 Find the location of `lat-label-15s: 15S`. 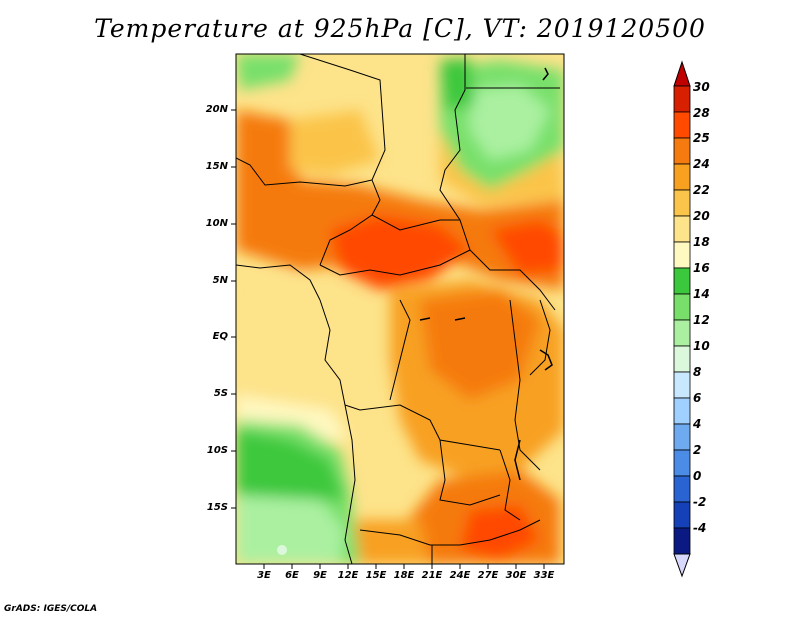

lat-label-15s: 15S is located at coordinates (217, 507).